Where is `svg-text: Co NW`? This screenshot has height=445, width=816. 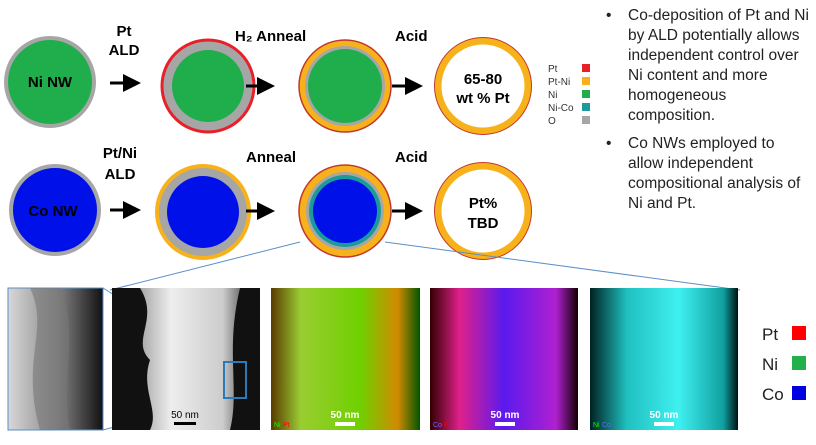 svg-text: Co NW is located at coordinates (53, 211).